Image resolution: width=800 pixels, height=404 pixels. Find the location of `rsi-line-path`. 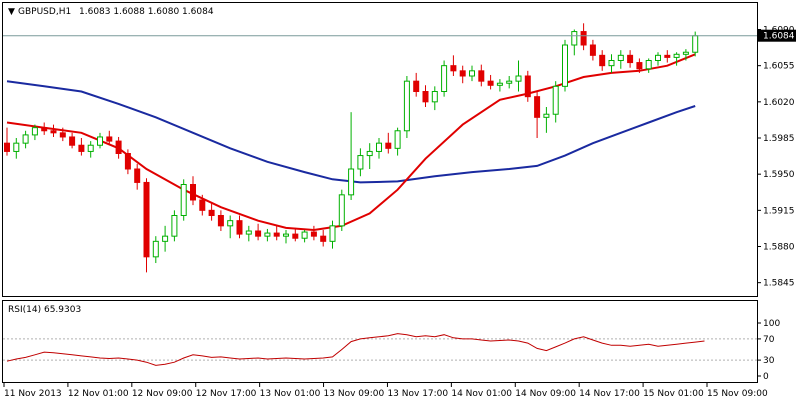

rsi-line-path is located at coordinates (355, 349).